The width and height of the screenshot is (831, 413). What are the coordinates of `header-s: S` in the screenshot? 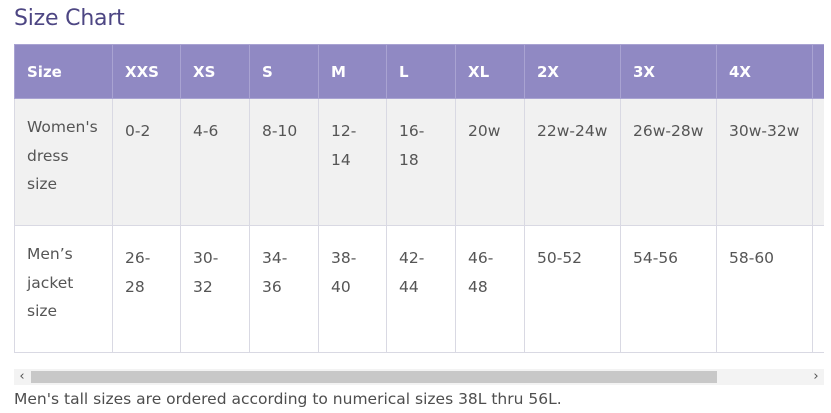 It's located at (284, 71).